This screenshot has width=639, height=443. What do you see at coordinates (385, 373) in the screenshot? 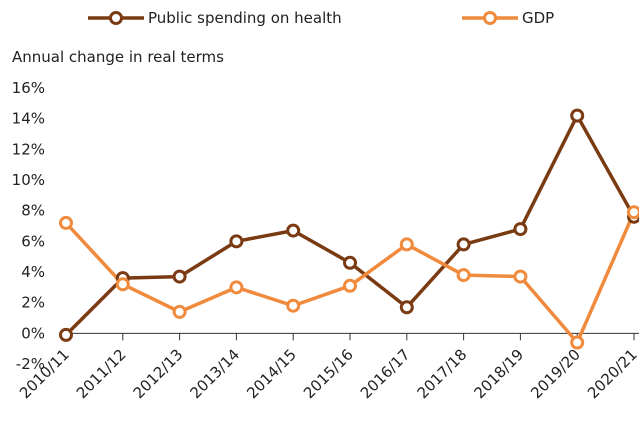
I see `x-tick-label: 2016/17` at bounding box center [385, 373].